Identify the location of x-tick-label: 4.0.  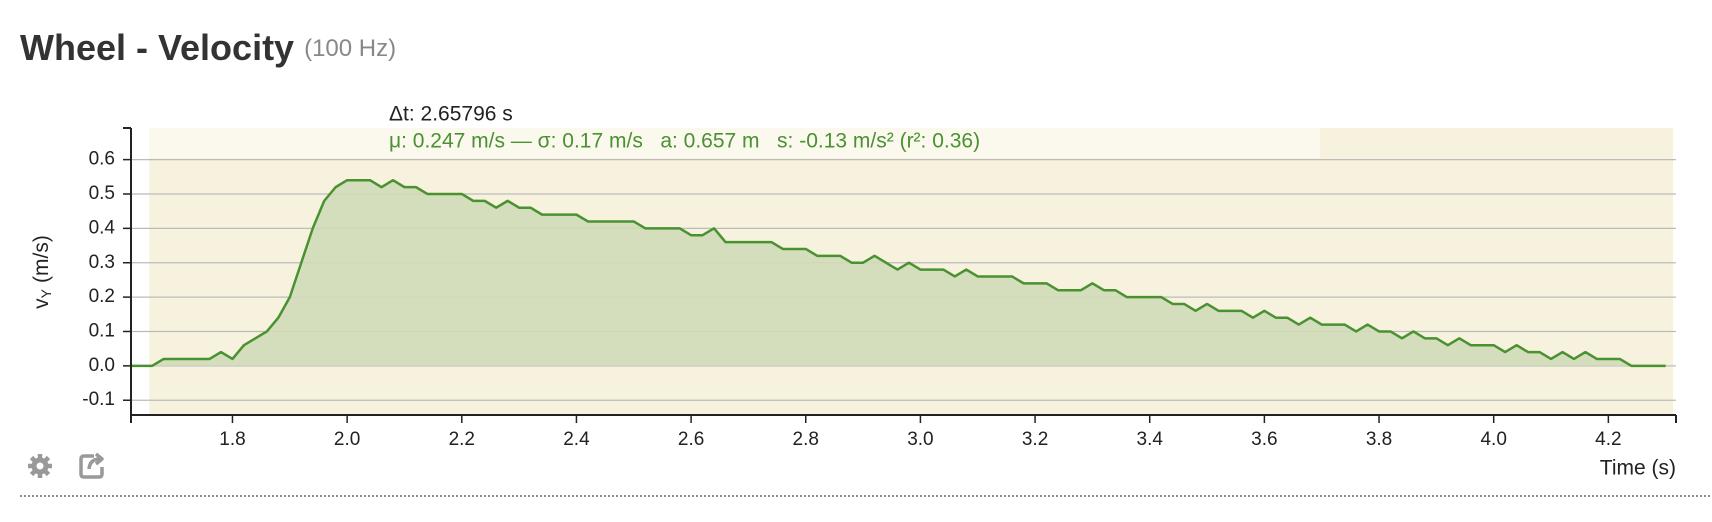
(1493, 439).